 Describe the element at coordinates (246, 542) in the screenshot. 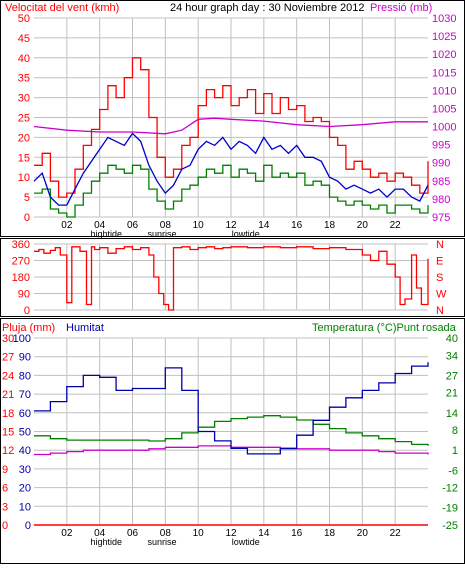

I see `hum-event-label-lowtide: lowtide` at that location.